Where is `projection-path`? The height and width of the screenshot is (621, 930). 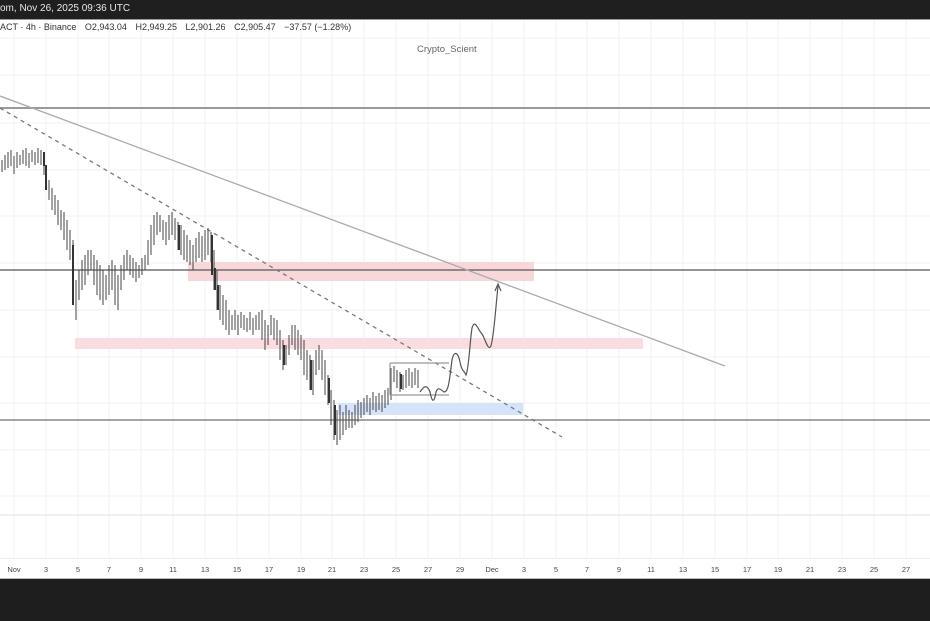 projection-path is located at coordinates (459, 343).